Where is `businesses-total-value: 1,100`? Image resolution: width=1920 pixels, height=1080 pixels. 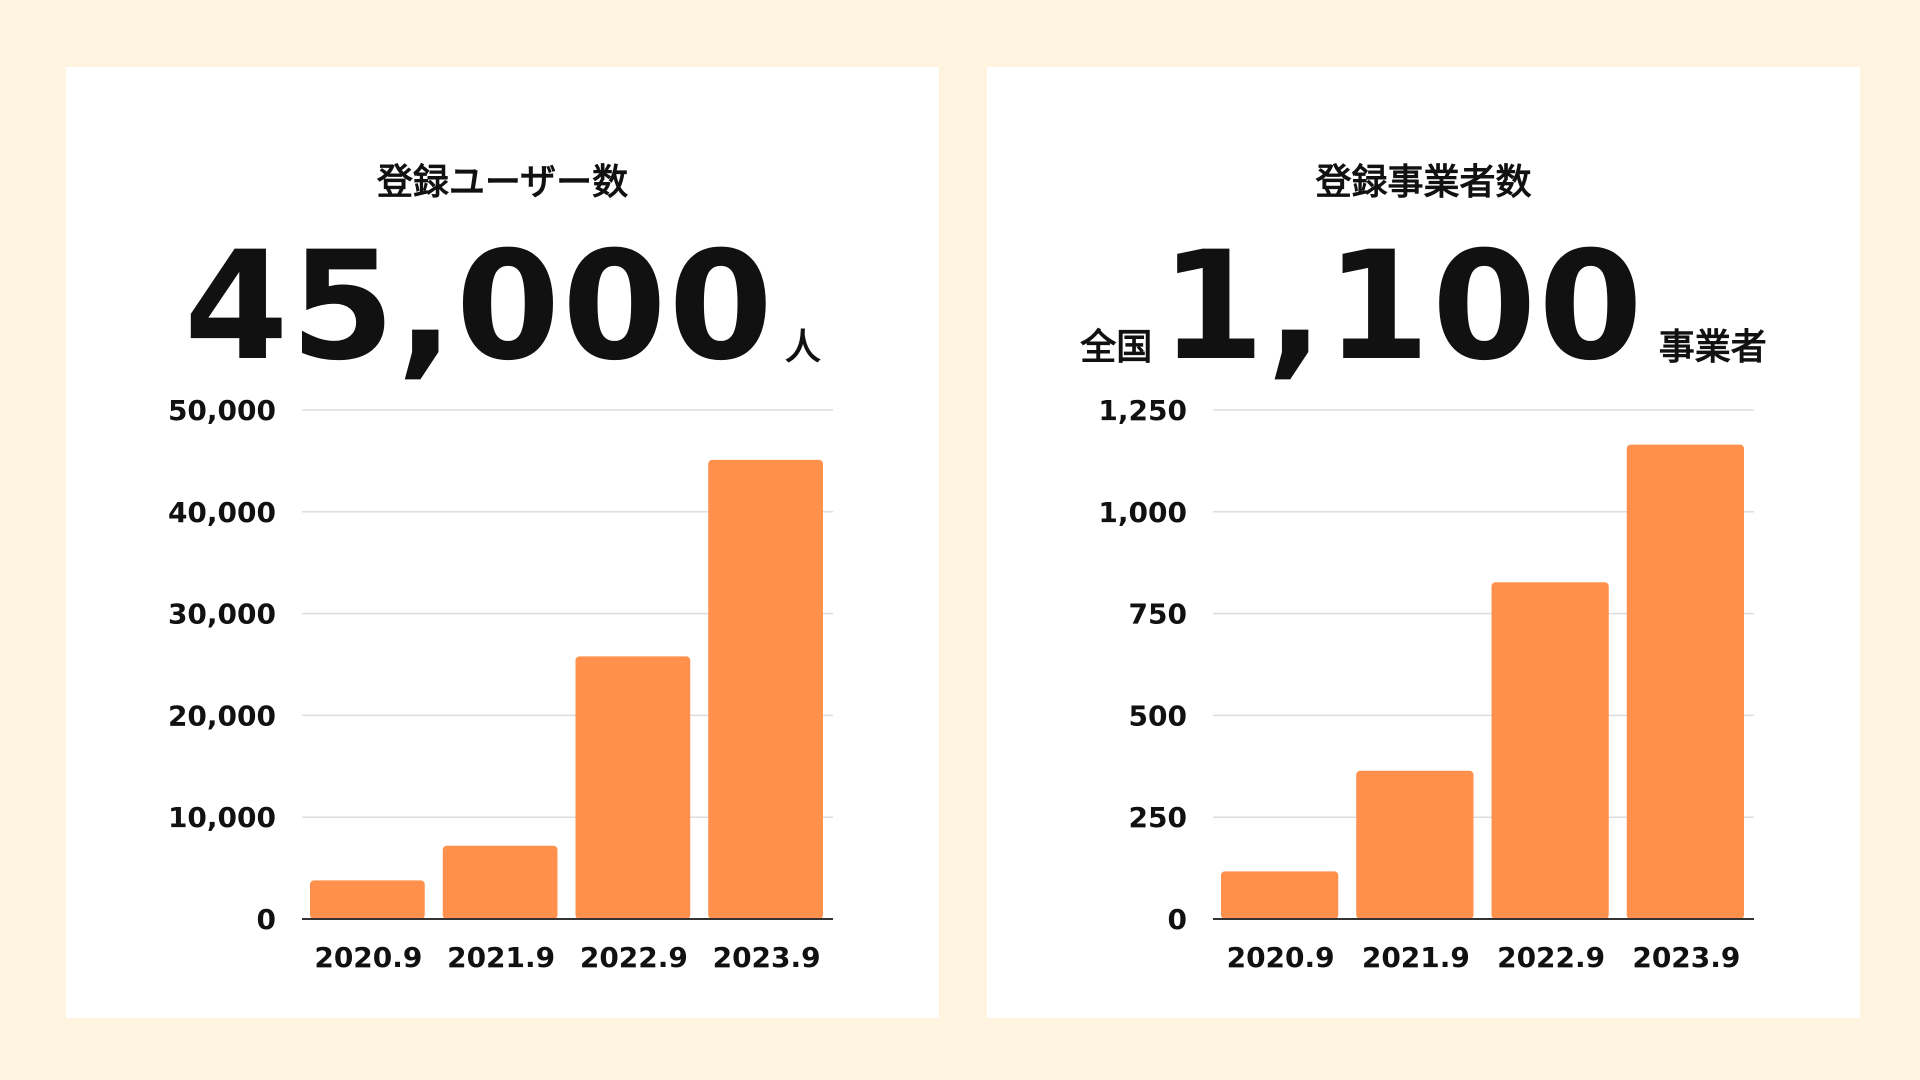
businesses-total-value: 1,100 is located at coordinates (1402, 307).